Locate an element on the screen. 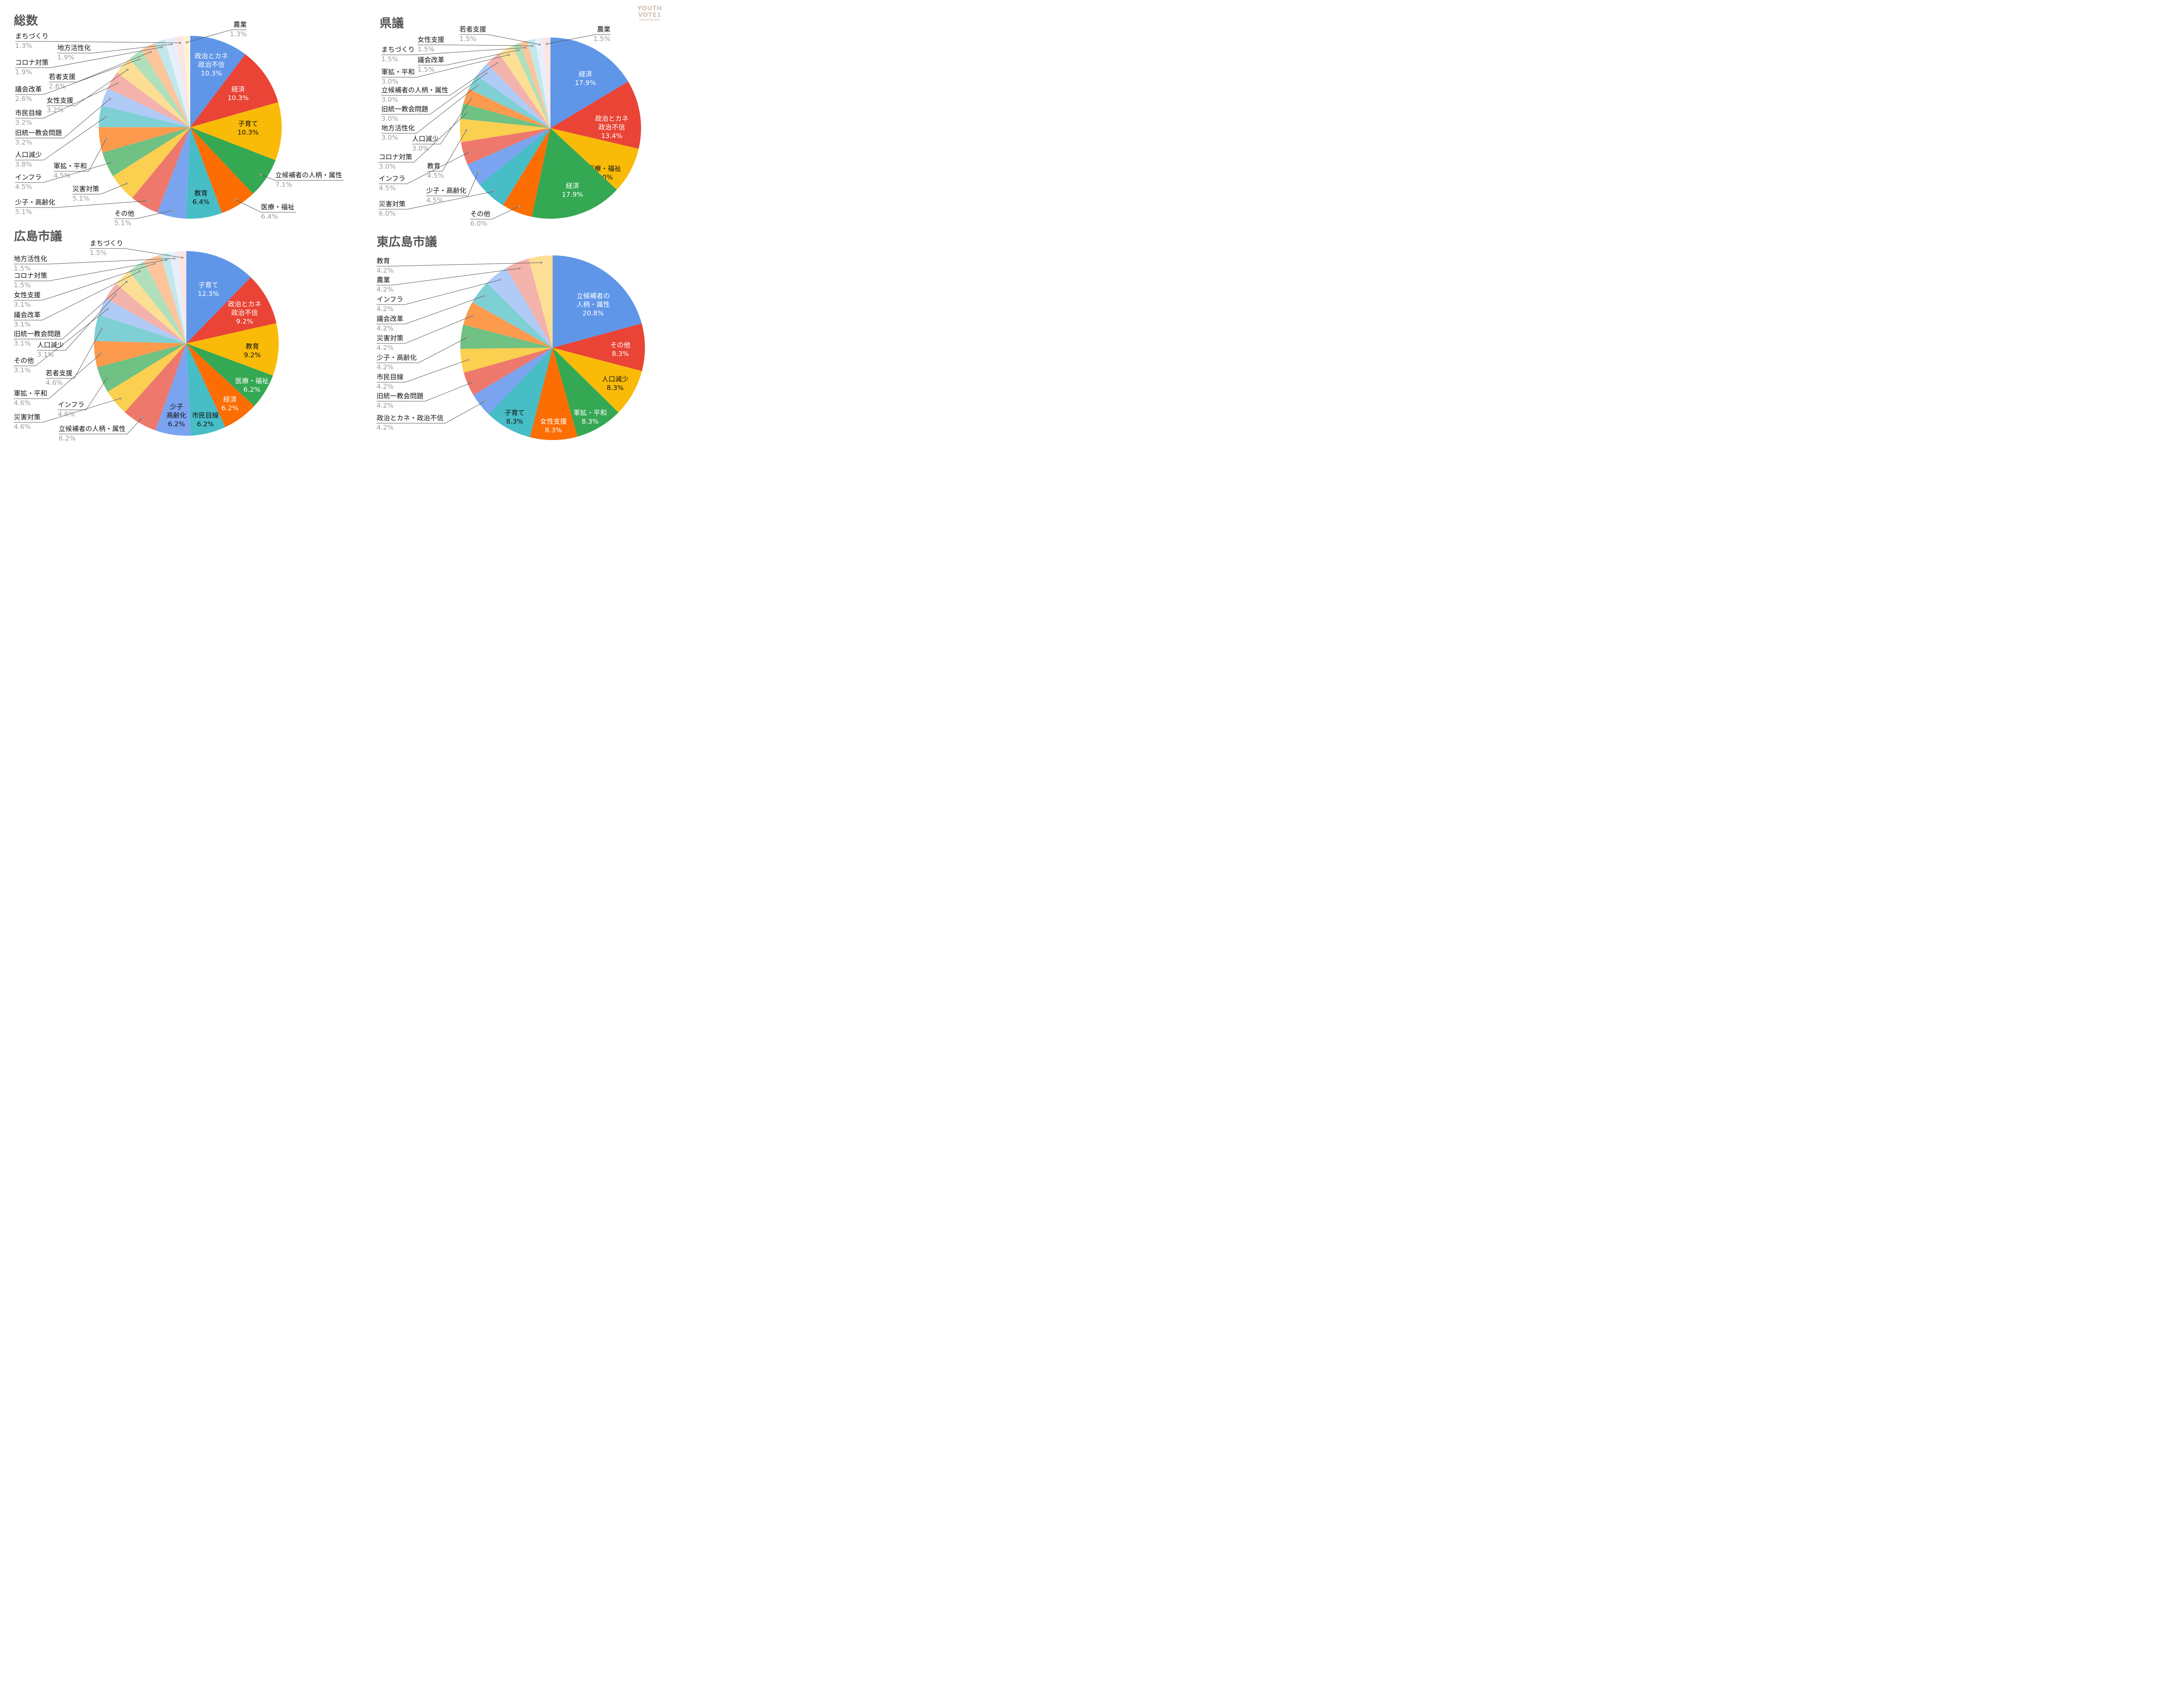 This screenshot has height=1708, width=2157. logo-line-2: VOTE1 is located at coordinates (649, 15).